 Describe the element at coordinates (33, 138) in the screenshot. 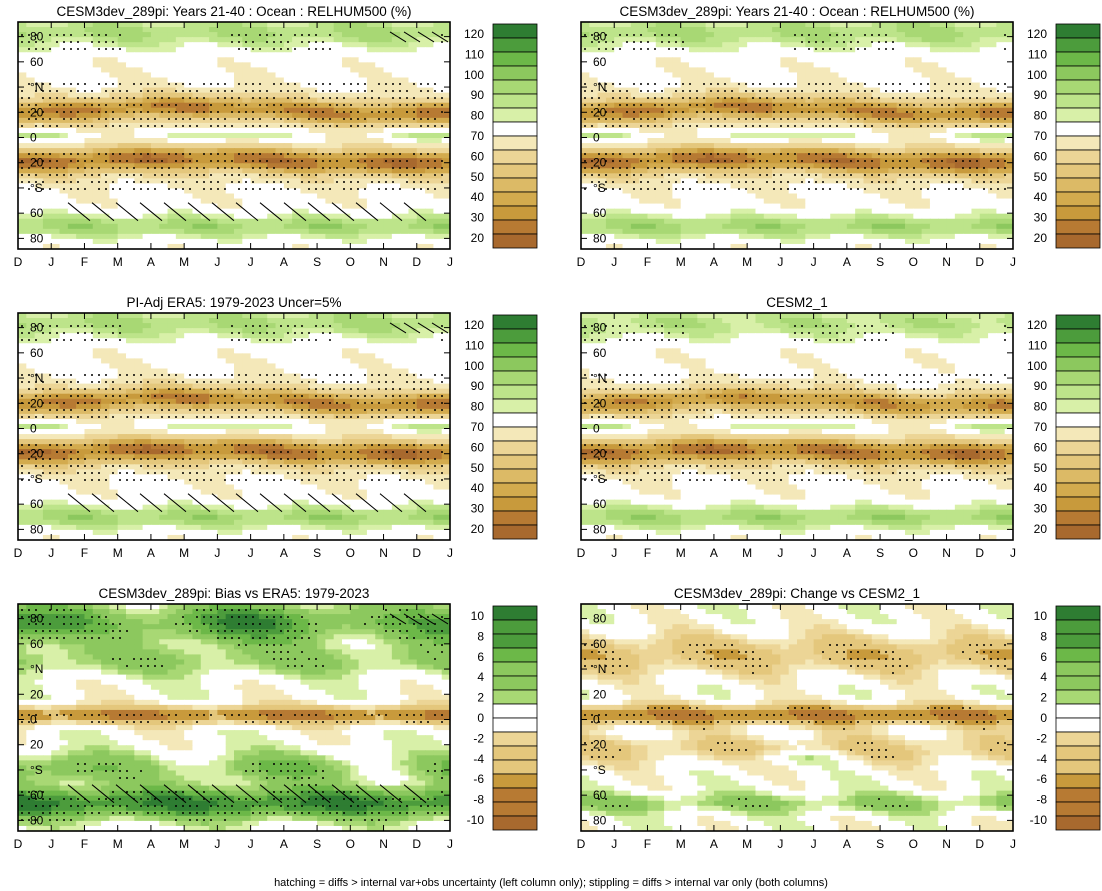

I see `y-tick-label: 0` at that location.